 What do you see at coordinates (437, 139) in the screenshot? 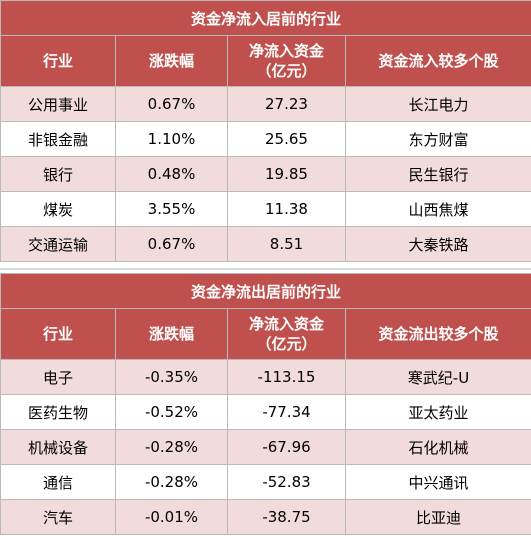
I see `stock-cell: 东方财富` at bounding box center [437, 139].